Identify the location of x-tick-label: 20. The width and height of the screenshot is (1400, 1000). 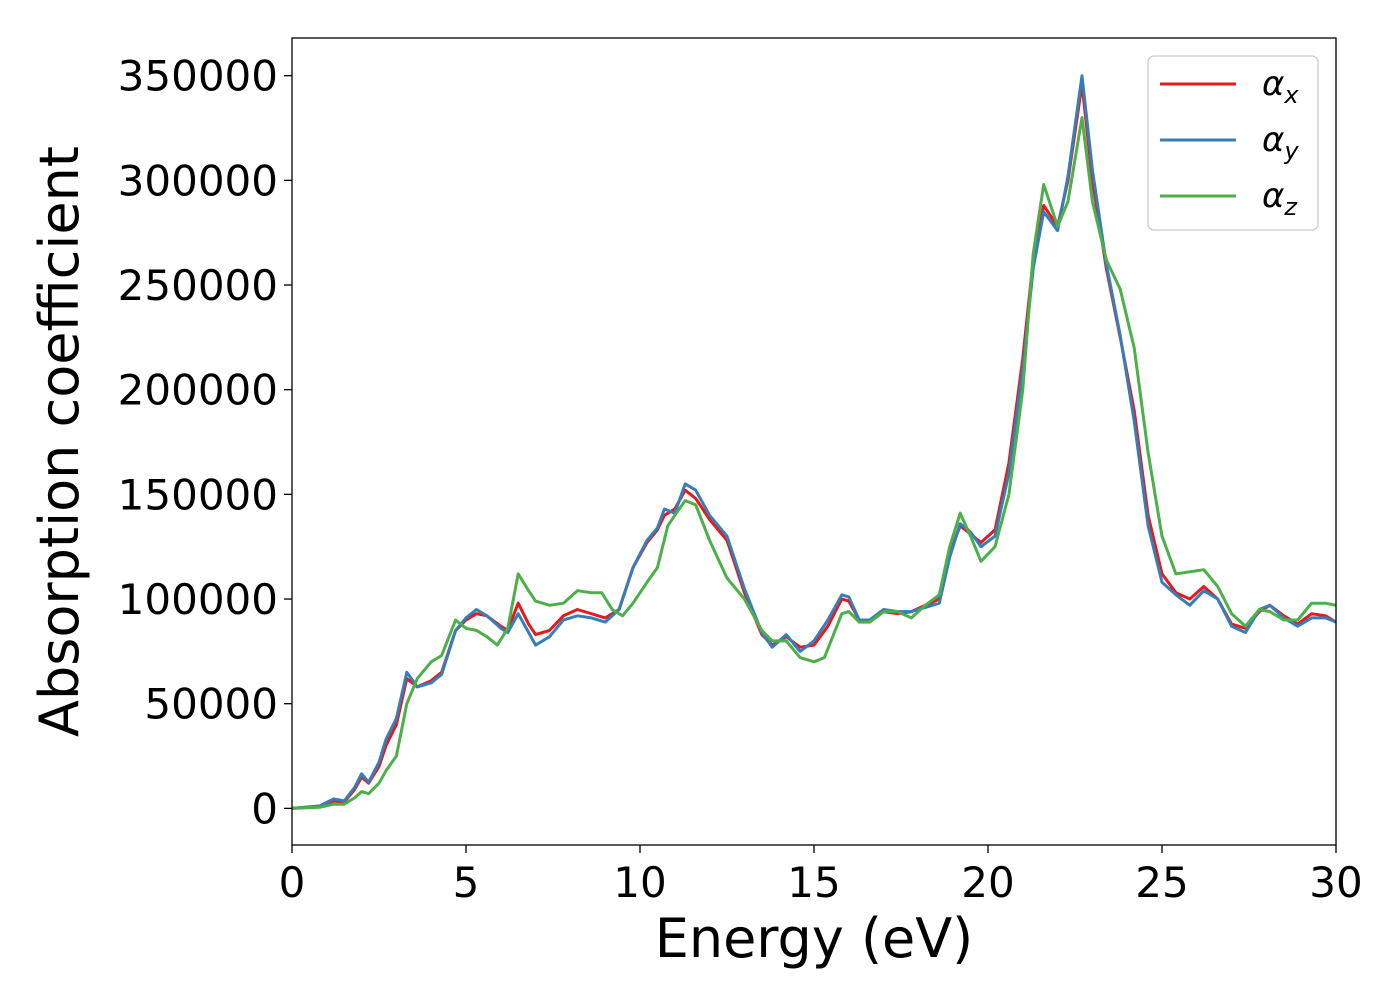
(987, 882).